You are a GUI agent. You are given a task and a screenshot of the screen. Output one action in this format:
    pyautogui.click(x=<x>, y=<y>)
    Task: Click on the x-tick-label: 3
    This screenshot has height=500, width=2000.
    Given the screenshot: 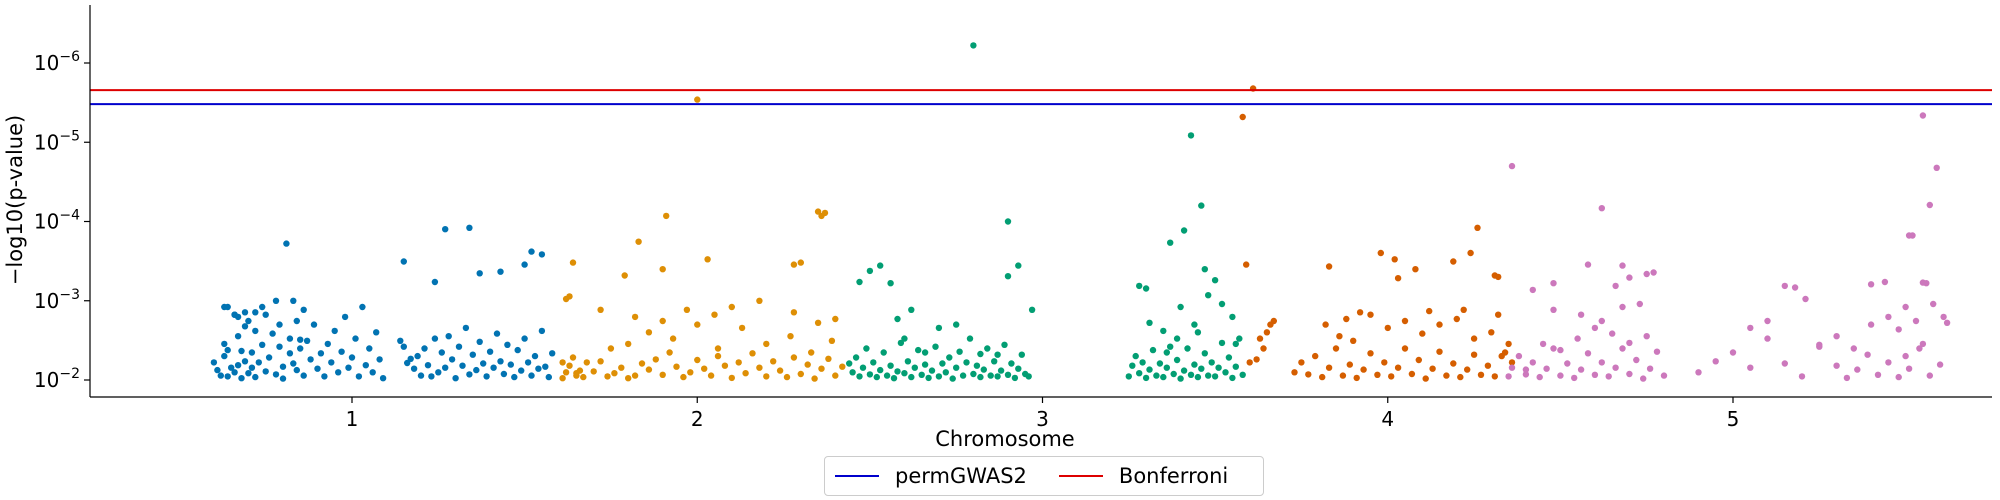 What is the action you would take?
    pyautogui.click(x=1042, y=419)
    